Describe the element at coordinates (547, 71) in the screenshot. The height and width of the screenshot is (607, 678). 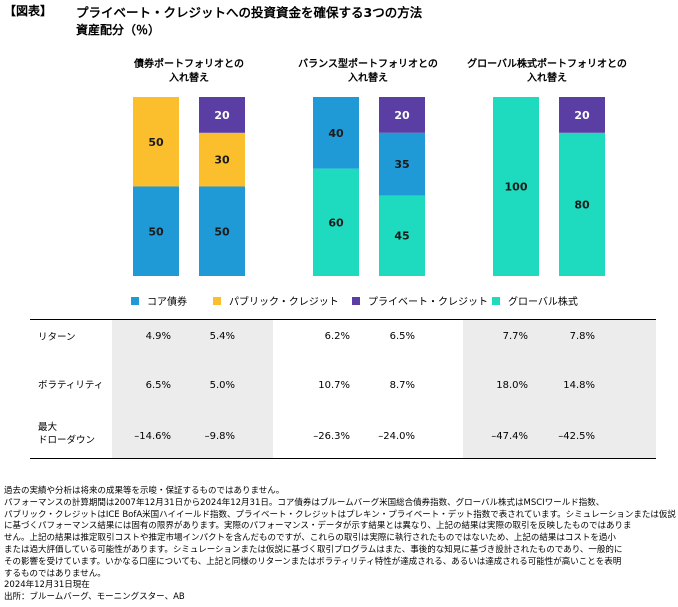
I see `chart-title-equity-swap: グローバル株式ポートフォリオとの 入れ替え` at that location.